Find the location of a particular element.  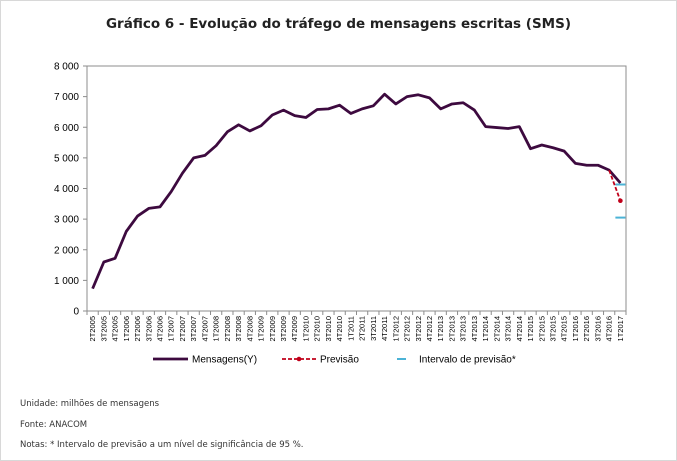

x-tick-label: 3T2011 is located at coordinates (373, 328).